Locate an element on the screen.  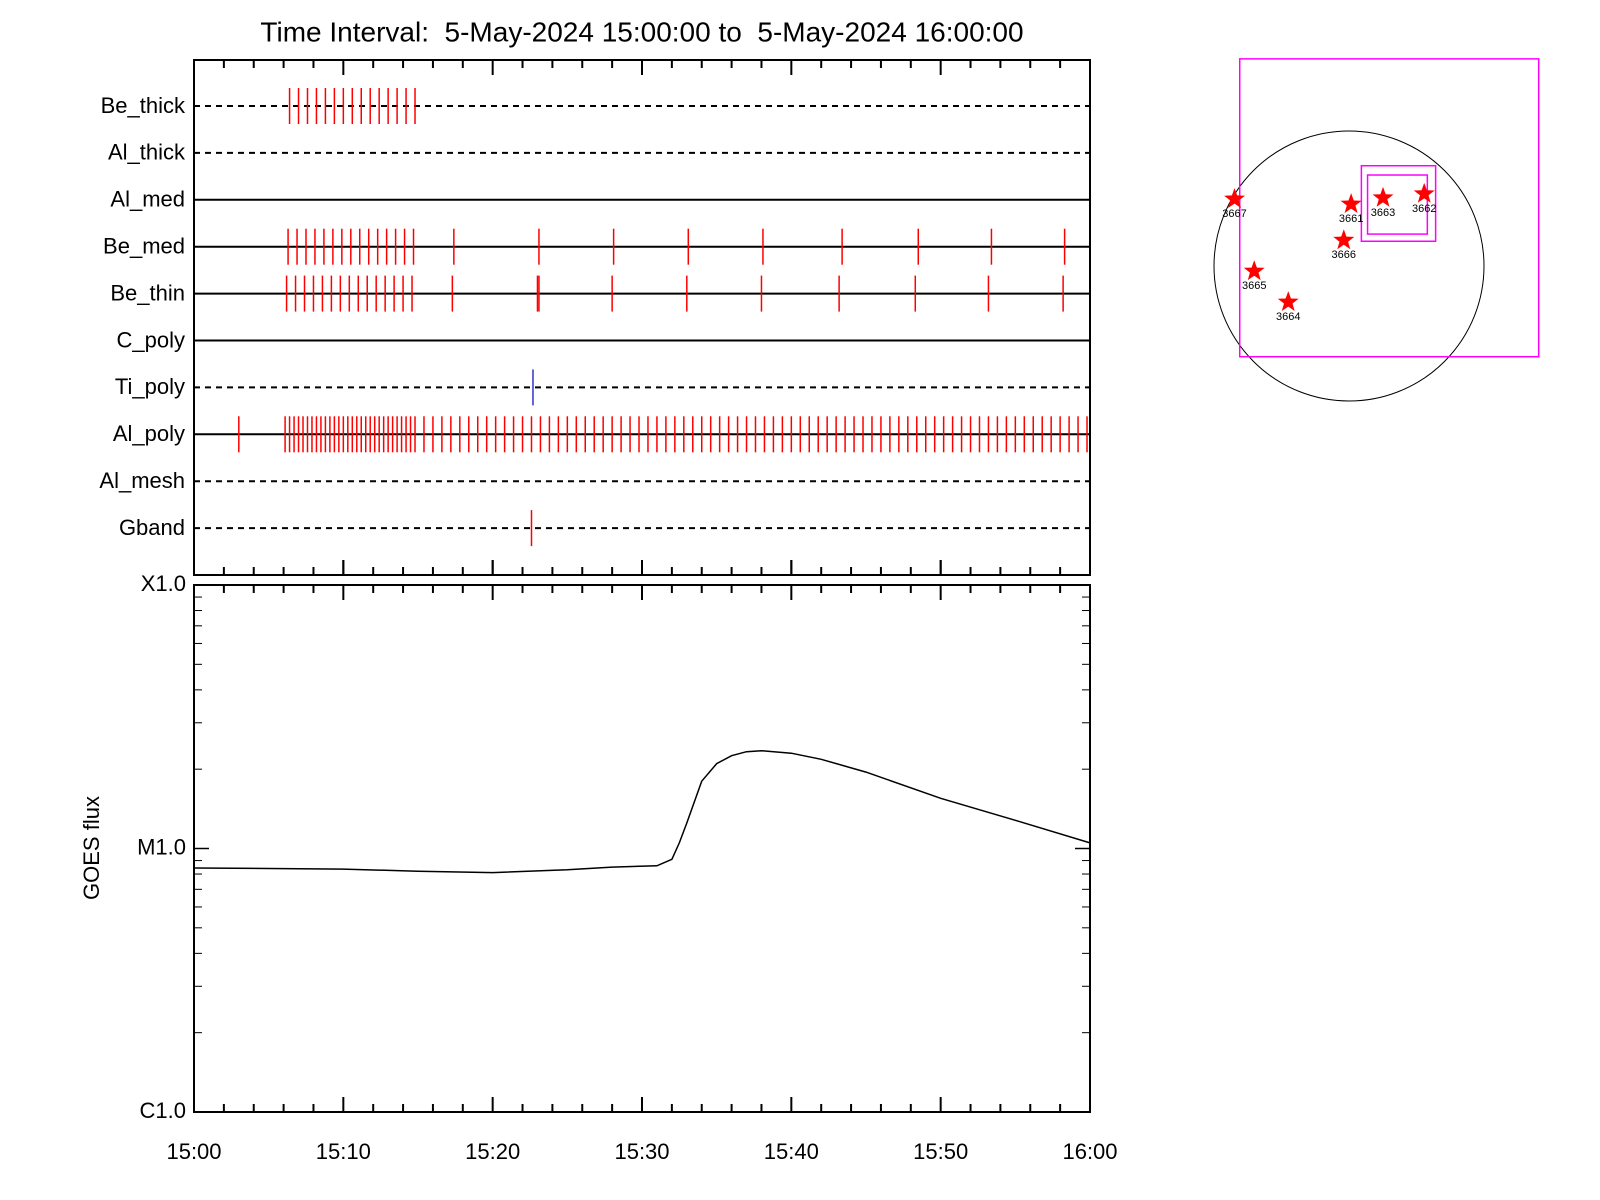
y-axis-label: GOES flux is located at coordinates (91, 848).